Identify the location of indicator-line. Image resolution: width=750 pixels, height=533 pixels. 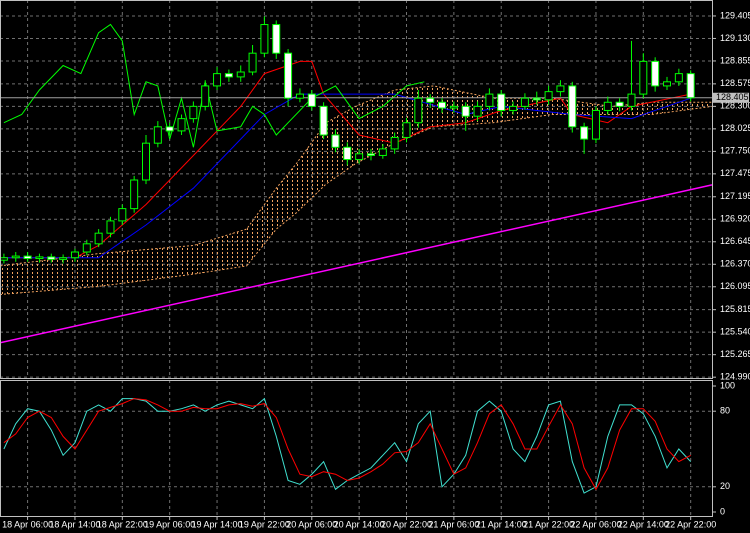
(214, 85).